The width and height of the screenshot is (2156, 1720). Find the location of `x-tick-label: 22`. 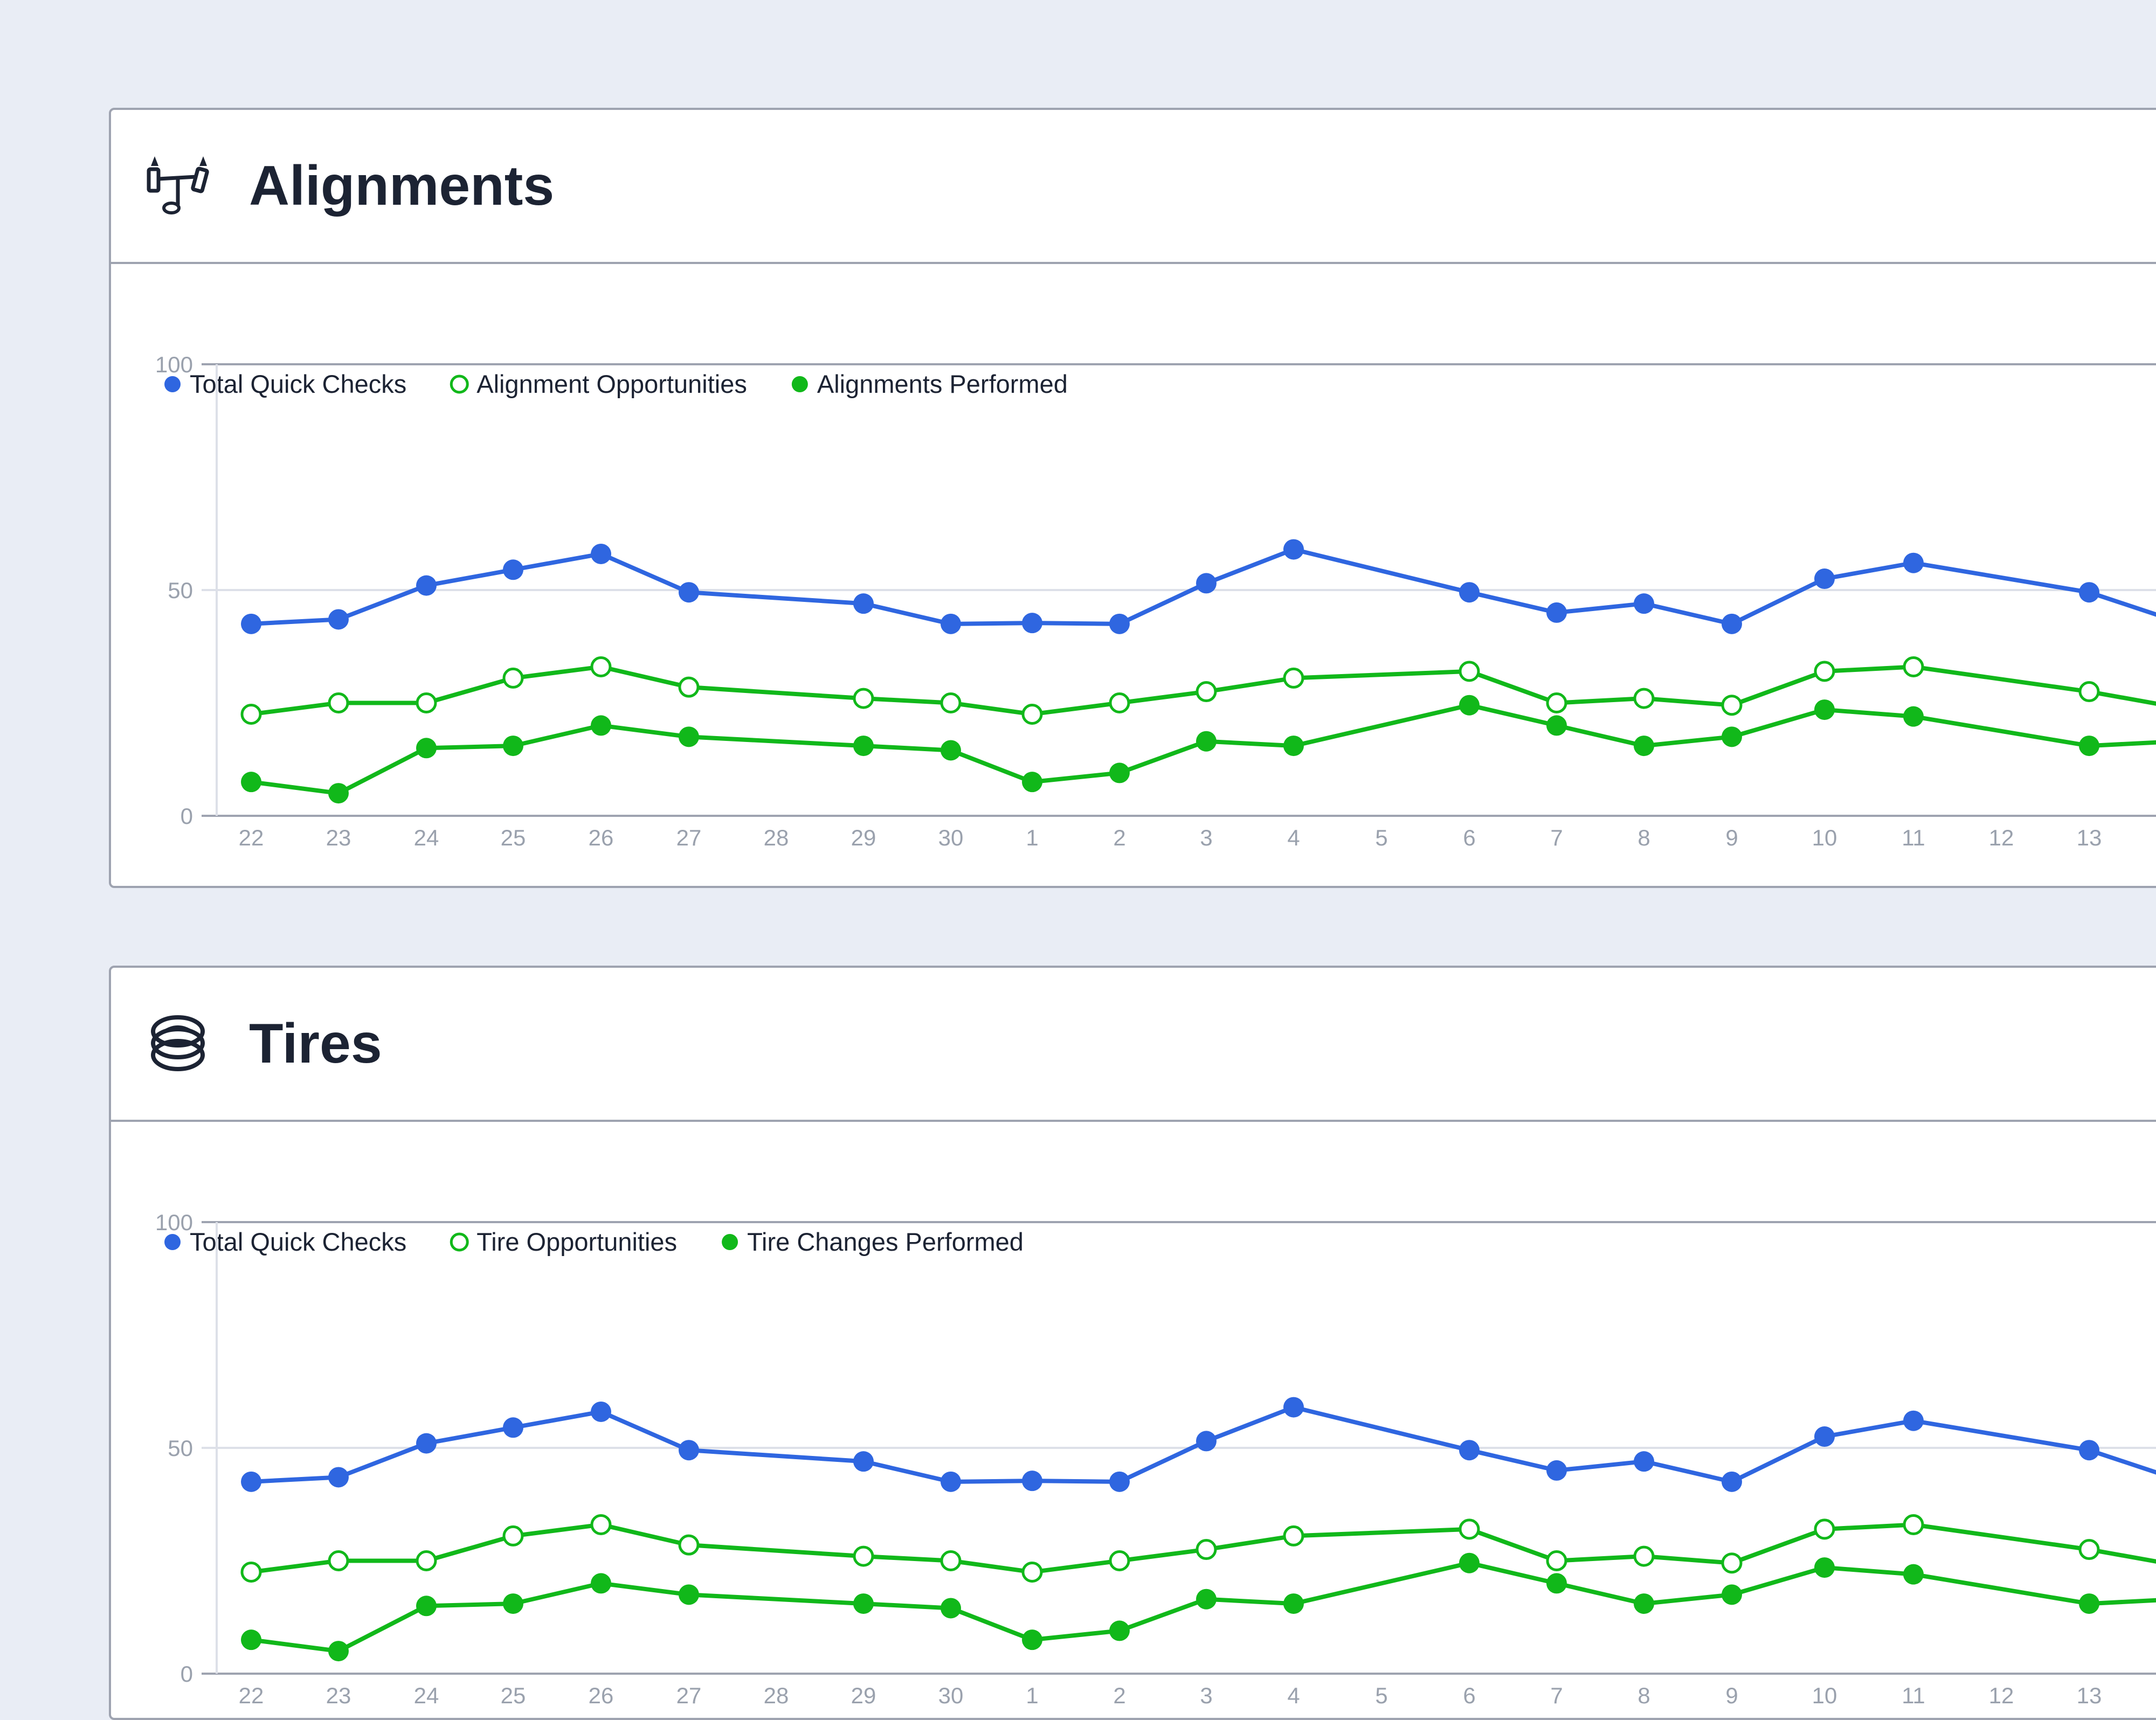

x-tick-label: 22 is located at coordinates (251, 1696).